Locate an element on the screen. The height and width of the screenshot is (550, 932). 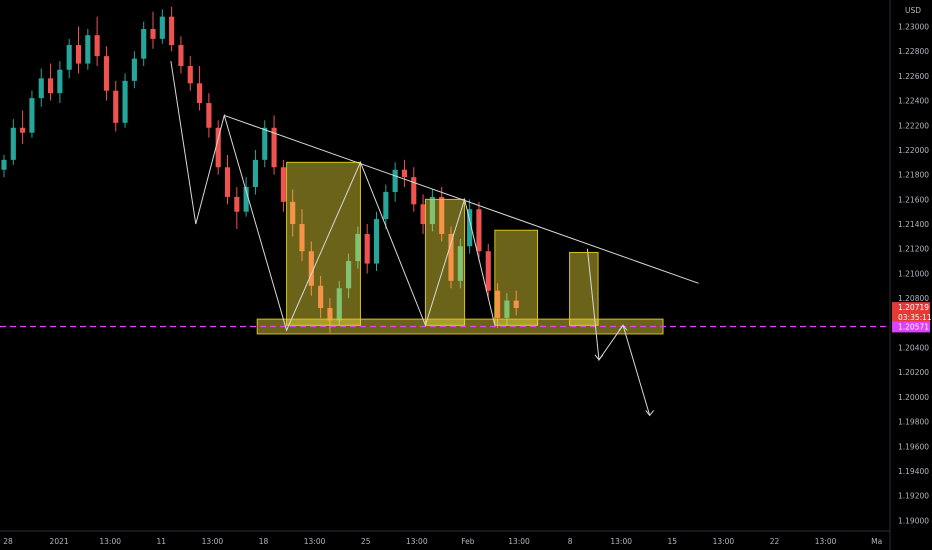
time-tick-label: 25 is located at coordinates (366, 541).